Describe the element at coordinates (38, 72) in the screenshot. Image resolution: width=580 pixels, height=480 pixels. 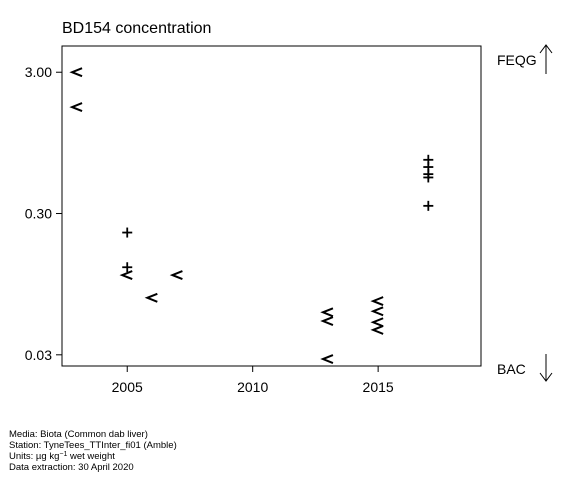
I see `y-tick-label-0: 3.00` at that location.